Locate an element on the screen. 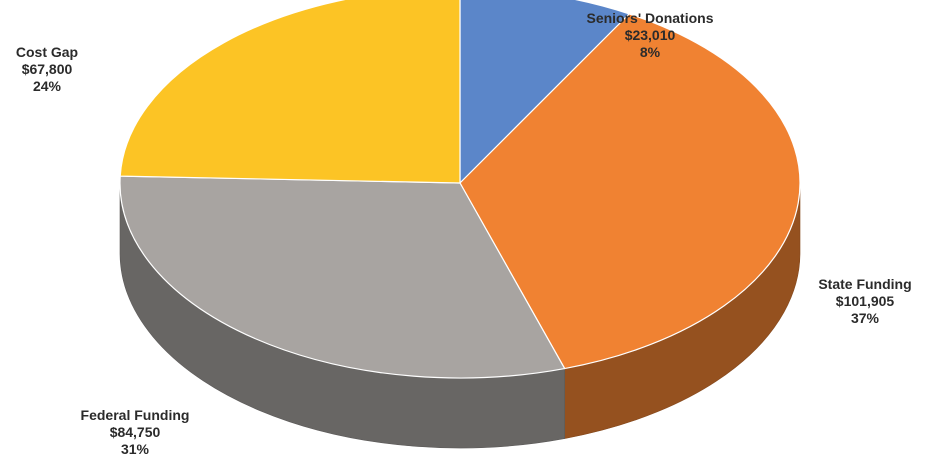 The height and width of the screenshot is (459, 933). slice-label-cost-gap: Cost Gap $67,800 24% is located at coordinates (47, 69).